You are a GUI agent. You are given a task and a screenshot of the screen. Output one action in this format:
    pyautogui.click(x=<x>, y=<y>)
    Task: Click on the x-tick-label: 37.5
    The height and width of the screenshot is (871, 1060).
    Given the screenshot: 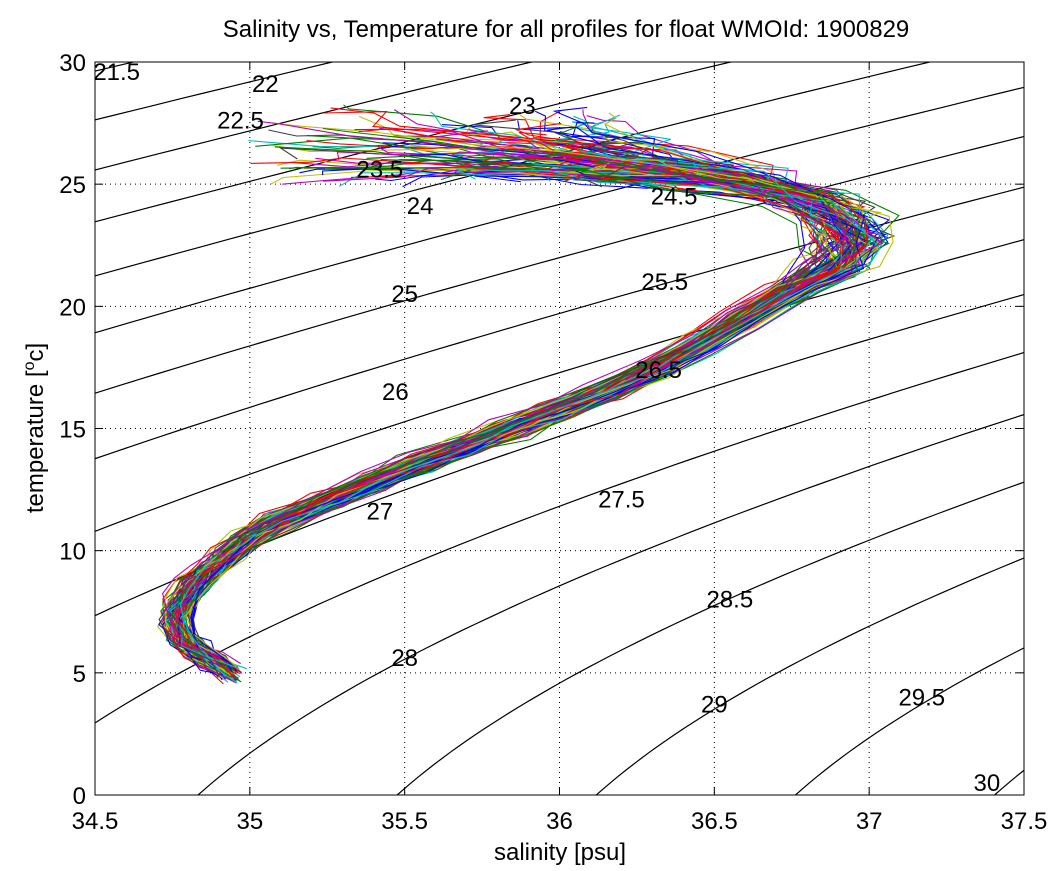 What is the action you would take?
    pyautogui.click(x=1024, y=821)
    